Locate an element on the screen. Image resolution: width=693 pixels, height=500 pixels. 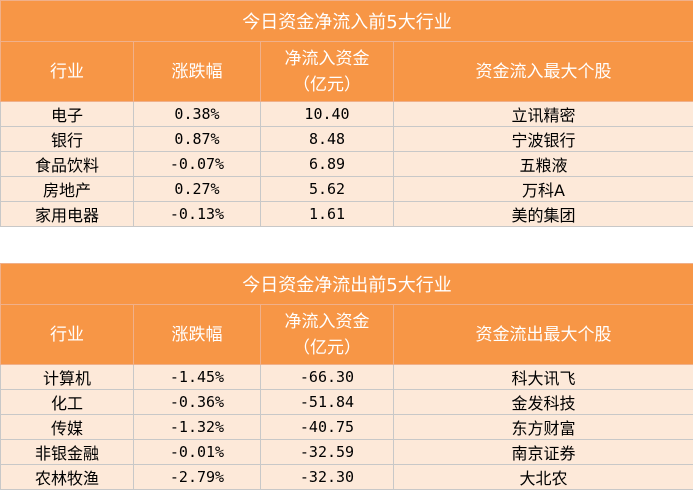
net-amount-cell: -66.30 is located at coordinates (327, 377).